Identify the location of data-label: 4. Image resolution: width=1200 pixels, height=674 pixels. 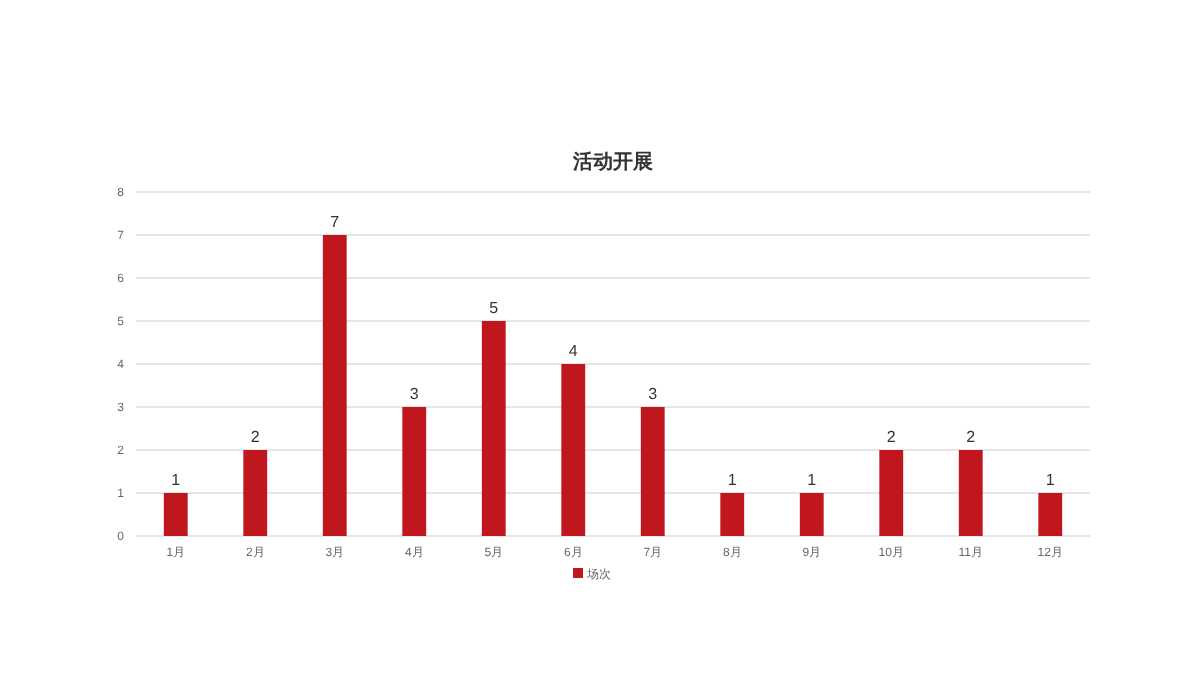
(573, 351).